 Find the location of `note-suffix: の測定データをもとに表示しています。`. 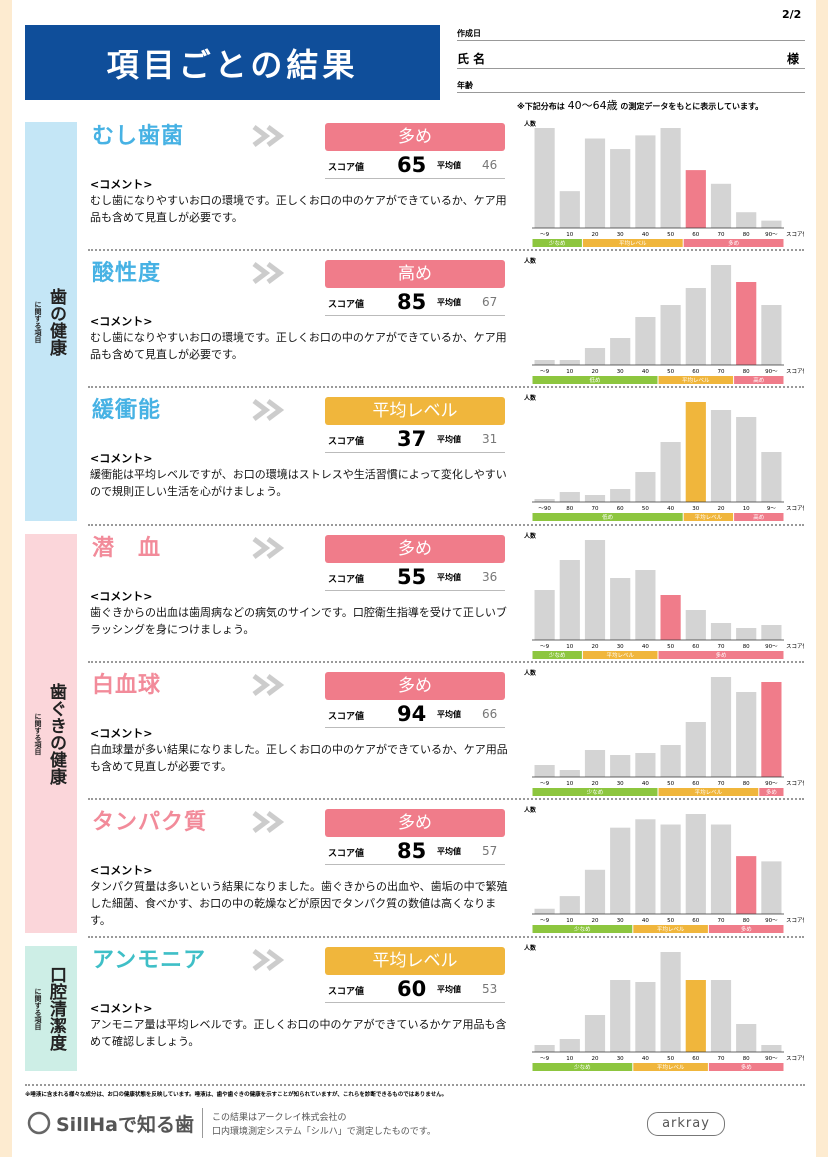

note-suffix: の測定データをもとに表示しています。 is located at coordinates (692, 106).